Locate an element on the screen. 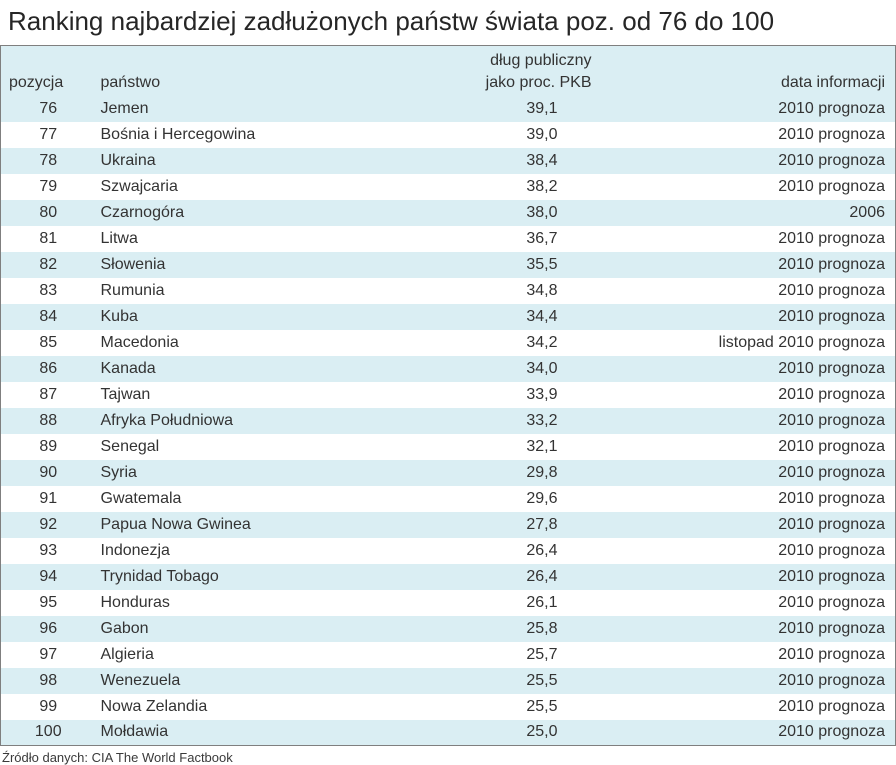 Image resolution: width=896 pixels, height=765 pixels. debt-cell: 29,6 is located at coordinates (542, 498).